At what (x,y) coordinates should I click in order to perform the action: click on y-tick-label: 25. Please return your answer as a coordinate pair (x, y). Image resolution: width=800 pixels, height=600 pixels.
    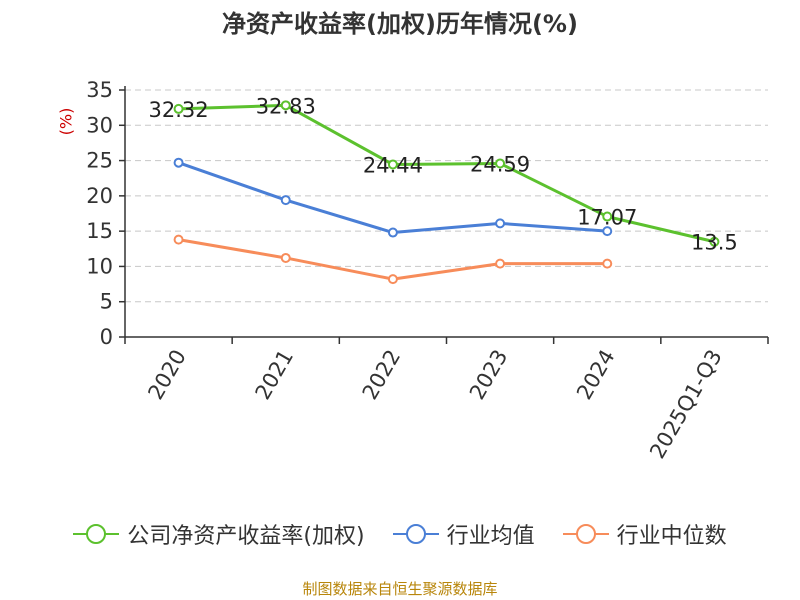
    Looking at the image, I should click on (99, 161).